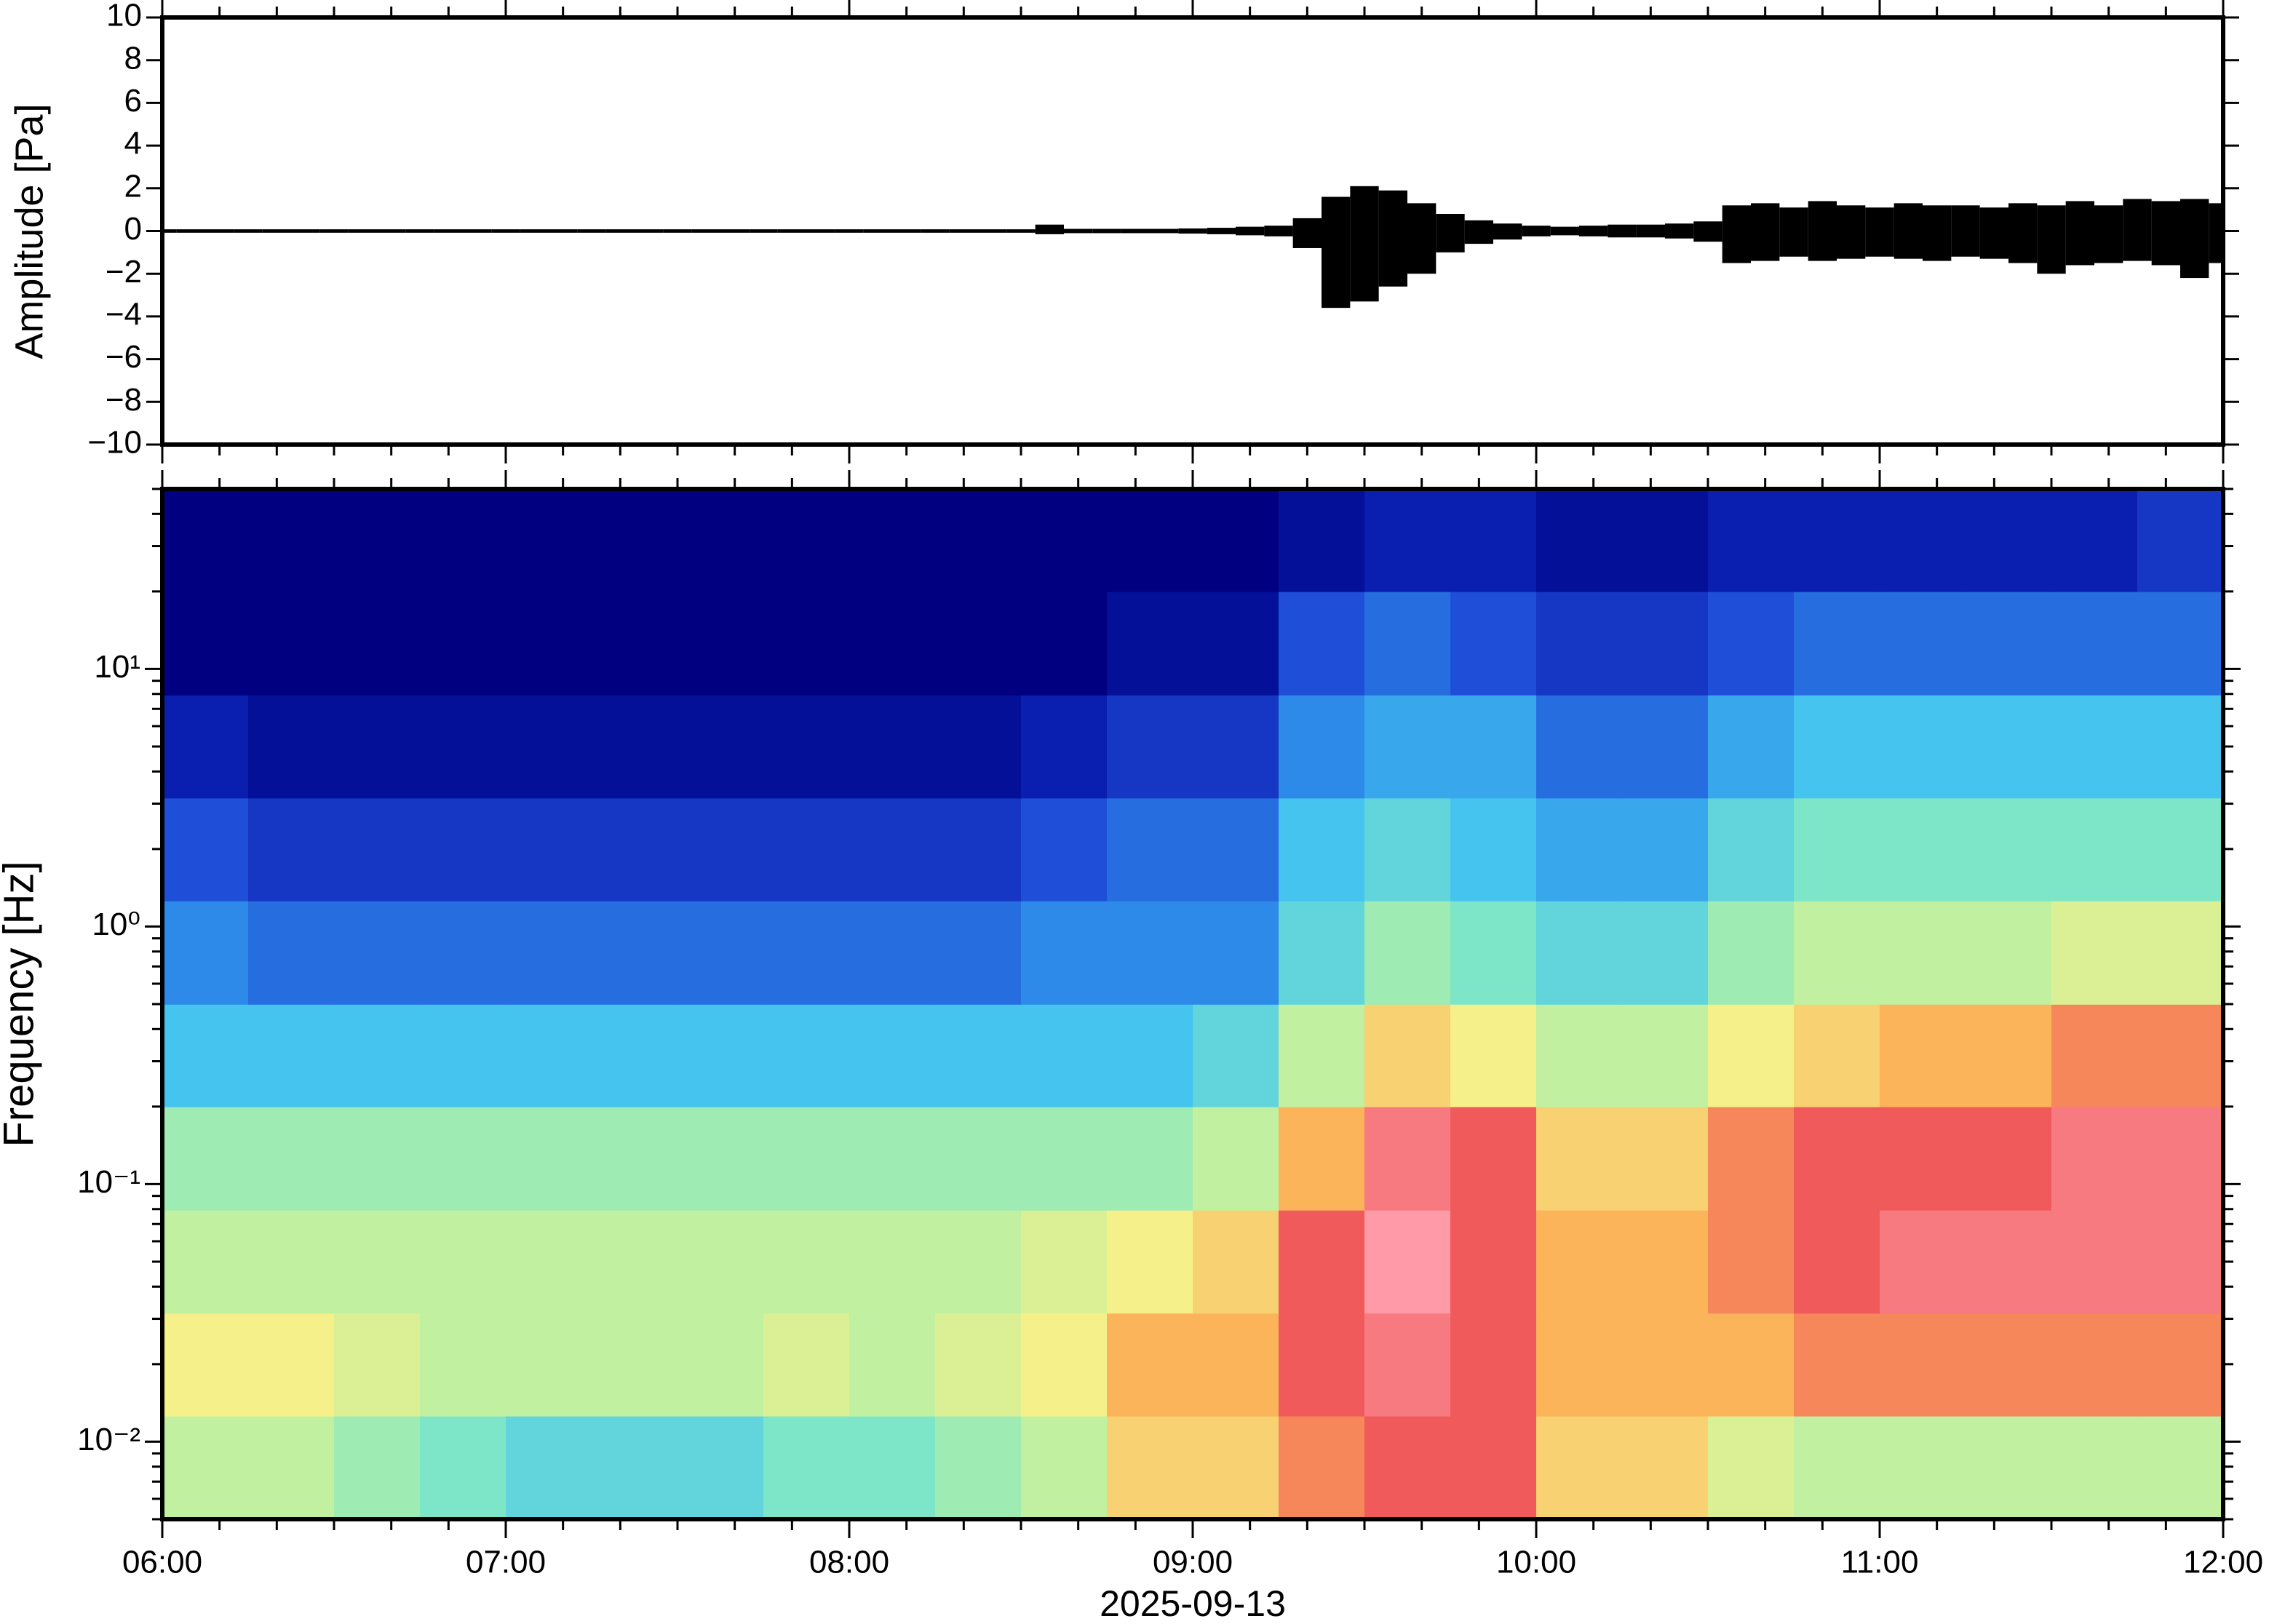 This screenshot has width=2269, height=1624. I want to click on y-tick-label: 10⁻², so click(108, 1439).